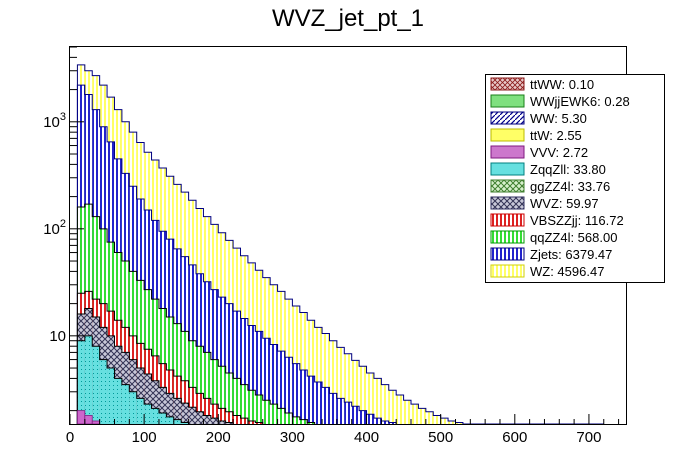  I want to click on legend-entry: WWjjEWK6: 0.28, so click(560, 101).